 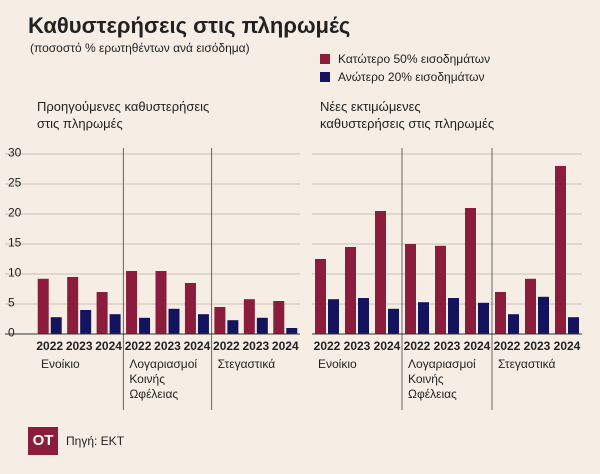 What do you see at coordinates (43, 441) in the screenshot?
I see `logo: ΟΤ` at bounding box center [43, 441].